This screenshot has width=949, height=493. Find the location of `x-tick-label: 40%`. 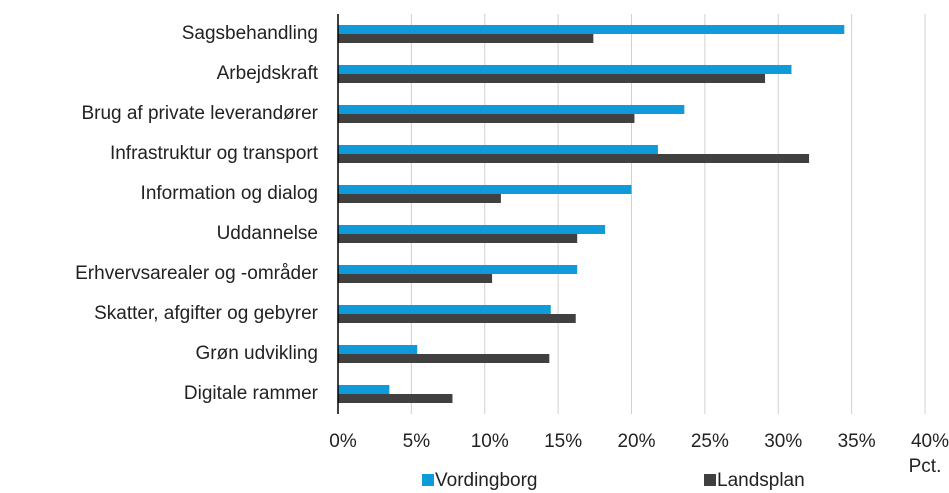

x-tick-label: 40% is located at coordinates (930, 441).